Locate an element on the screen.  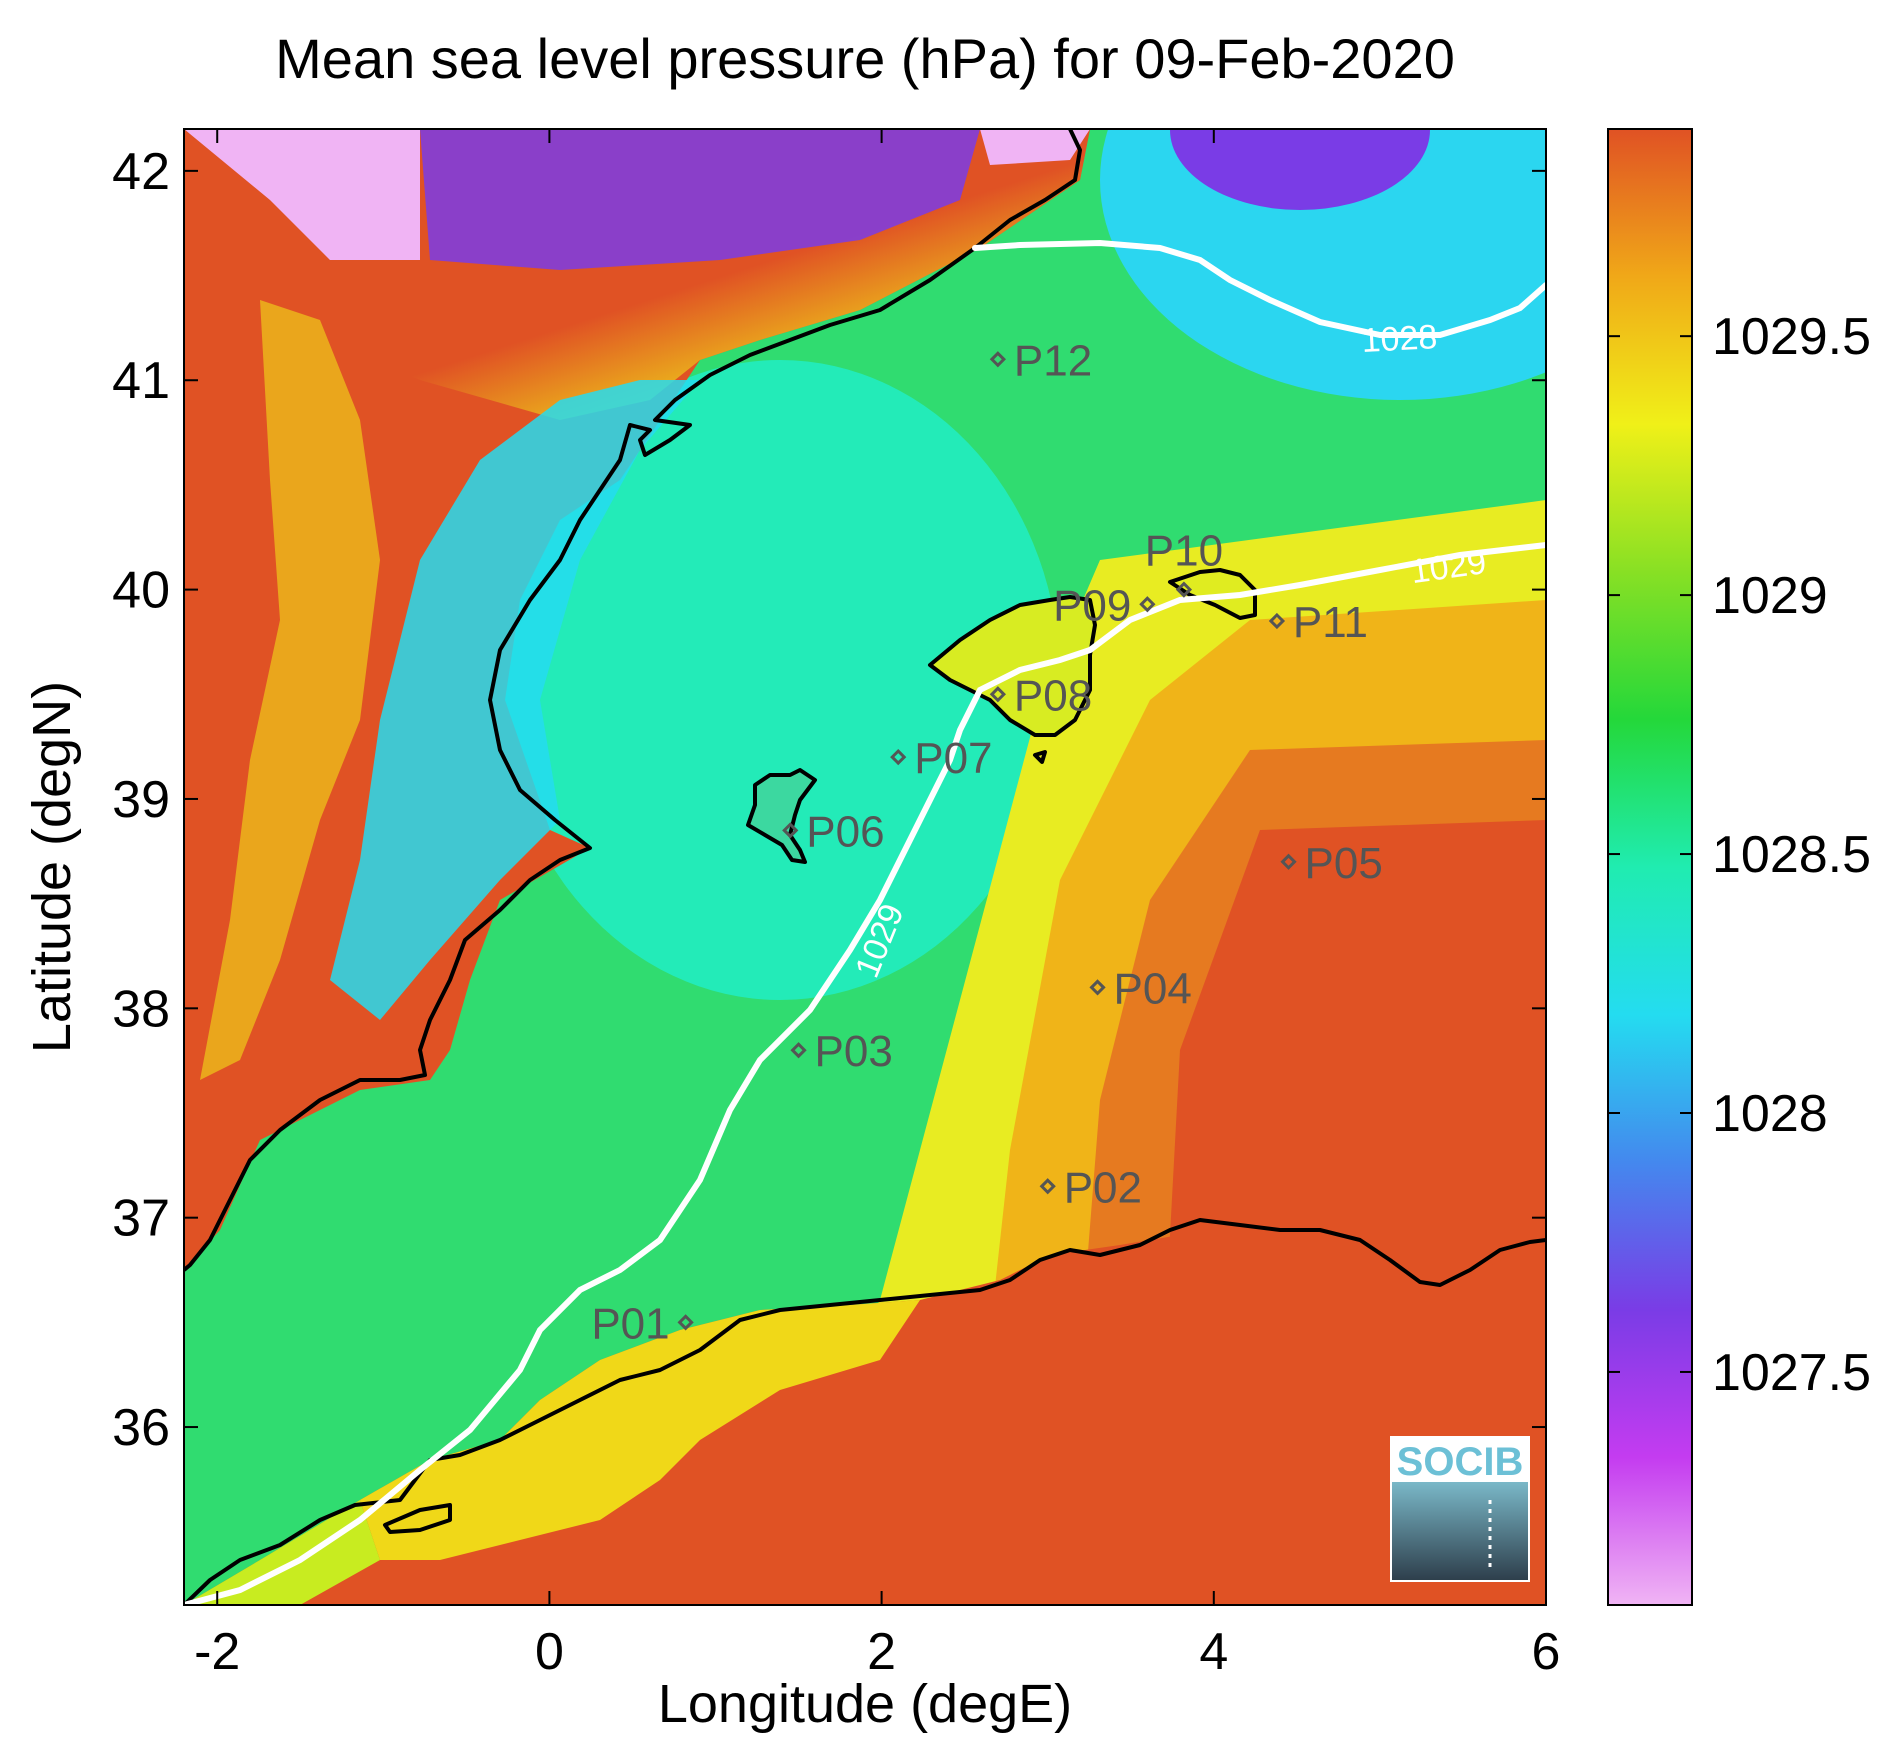
y-tick-label: 41 is located at coordinates (141, 381).